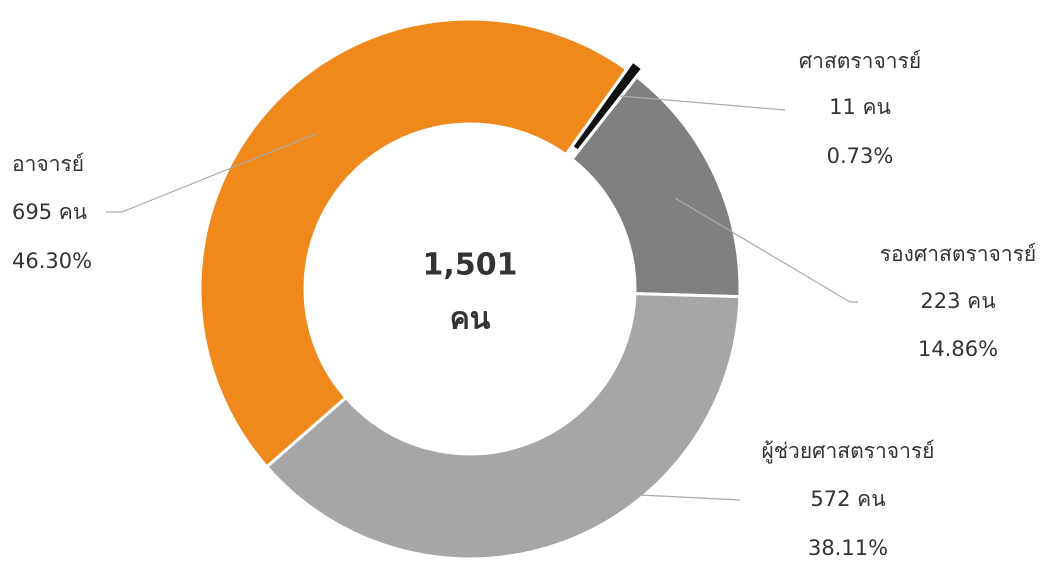  I want to click on value-label: 572 คน, so click(847, 499).